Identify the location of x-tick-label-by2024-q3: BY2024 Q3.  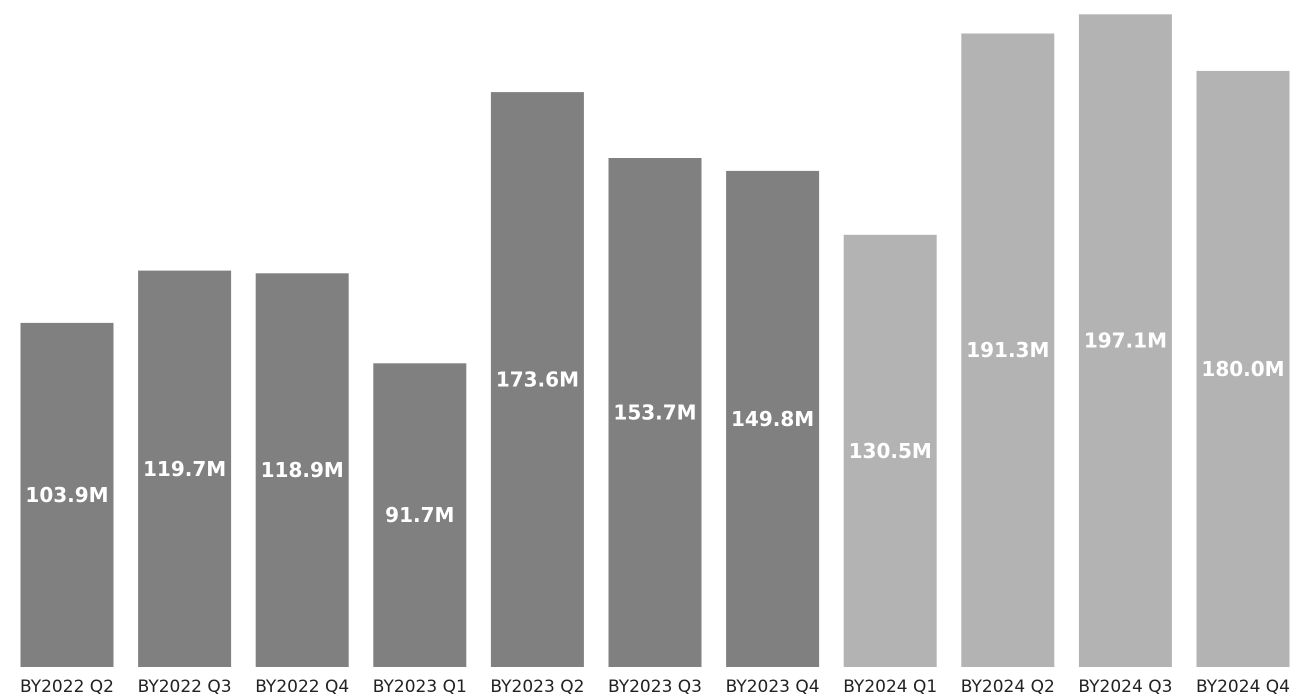
(1125, 687).